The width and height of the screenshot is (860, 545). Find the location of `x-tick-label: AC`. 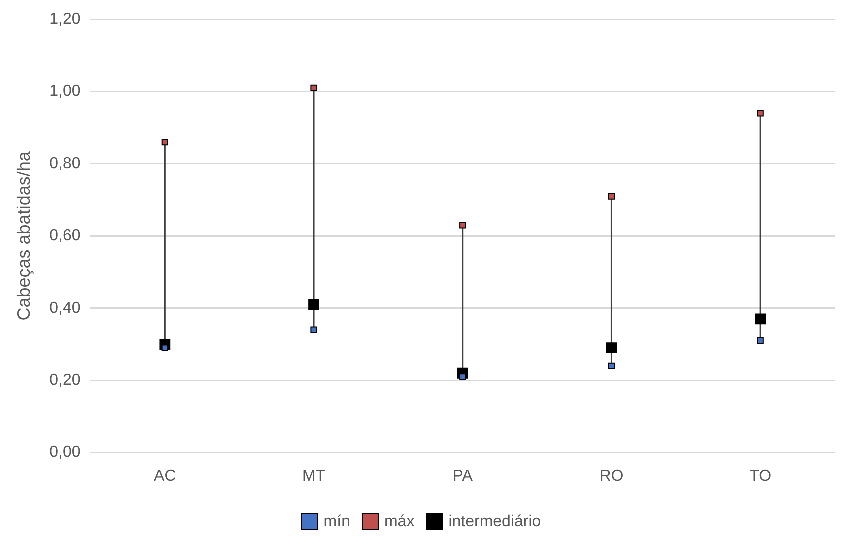

x-tick-label: AC is located at coordinates (165, 476).